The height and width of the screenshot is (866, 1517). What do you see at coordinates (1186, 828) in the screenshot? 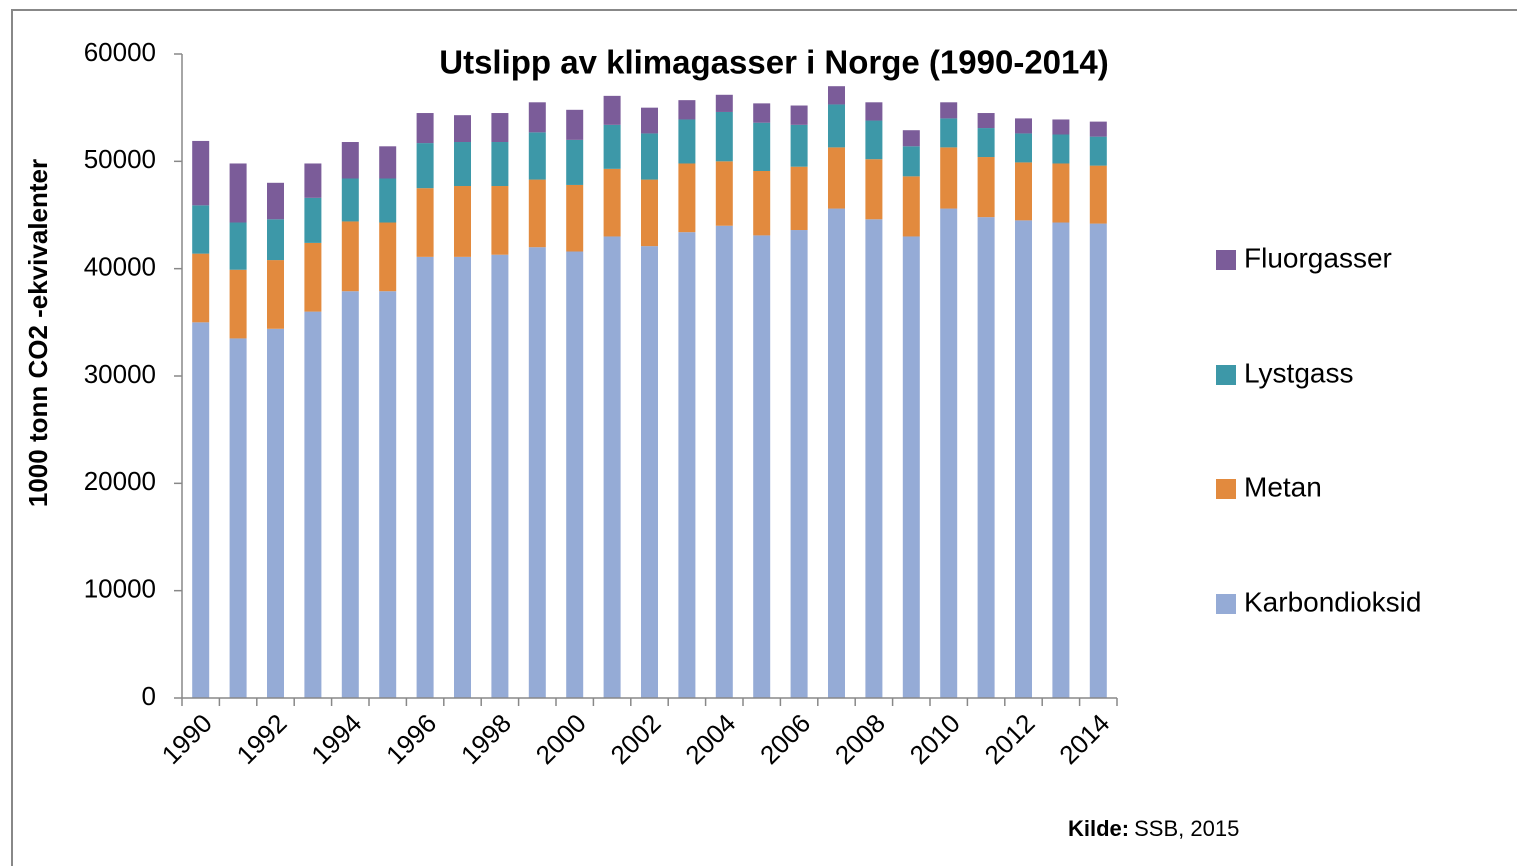
I see `source-text: SSB, 2015` at bounding box center [1186, 828].